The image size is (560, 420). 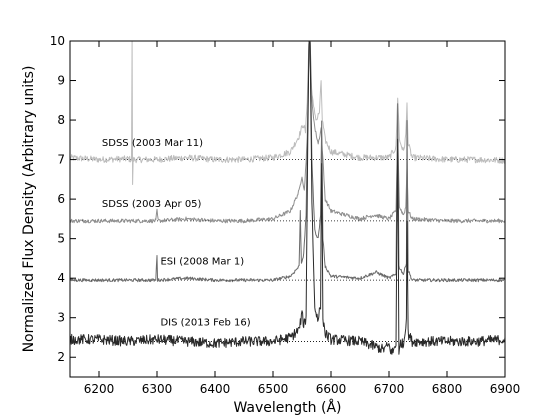 I want to click on y-tick-label: 4, so click(x=61, y=278).